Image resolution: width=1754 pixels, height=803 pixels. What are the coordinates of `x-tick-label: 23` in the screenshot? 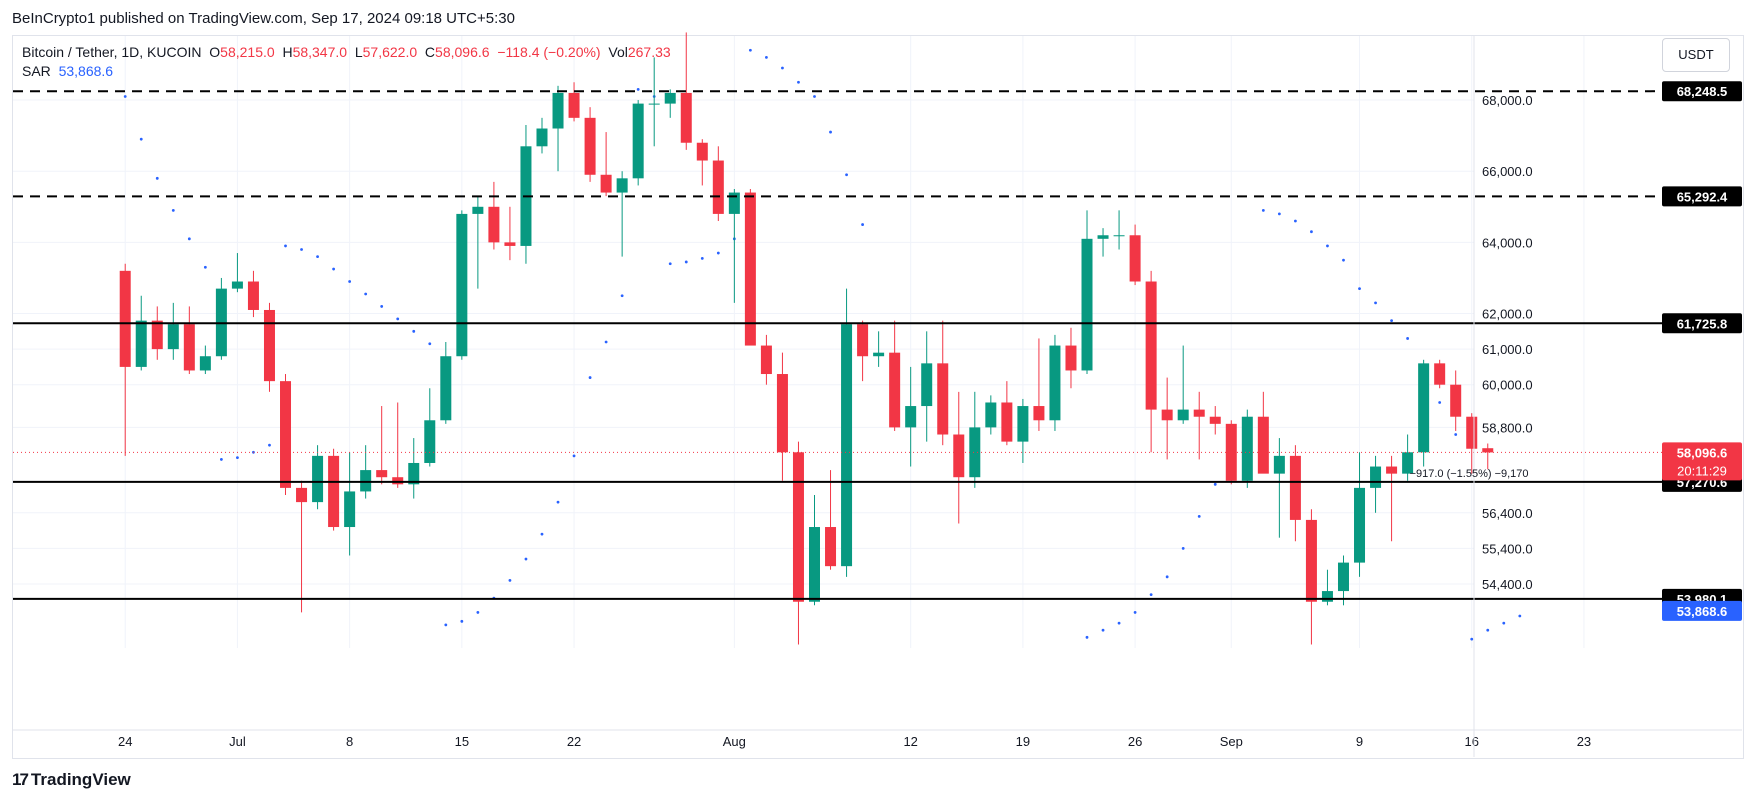 It's located at (1584, 741).